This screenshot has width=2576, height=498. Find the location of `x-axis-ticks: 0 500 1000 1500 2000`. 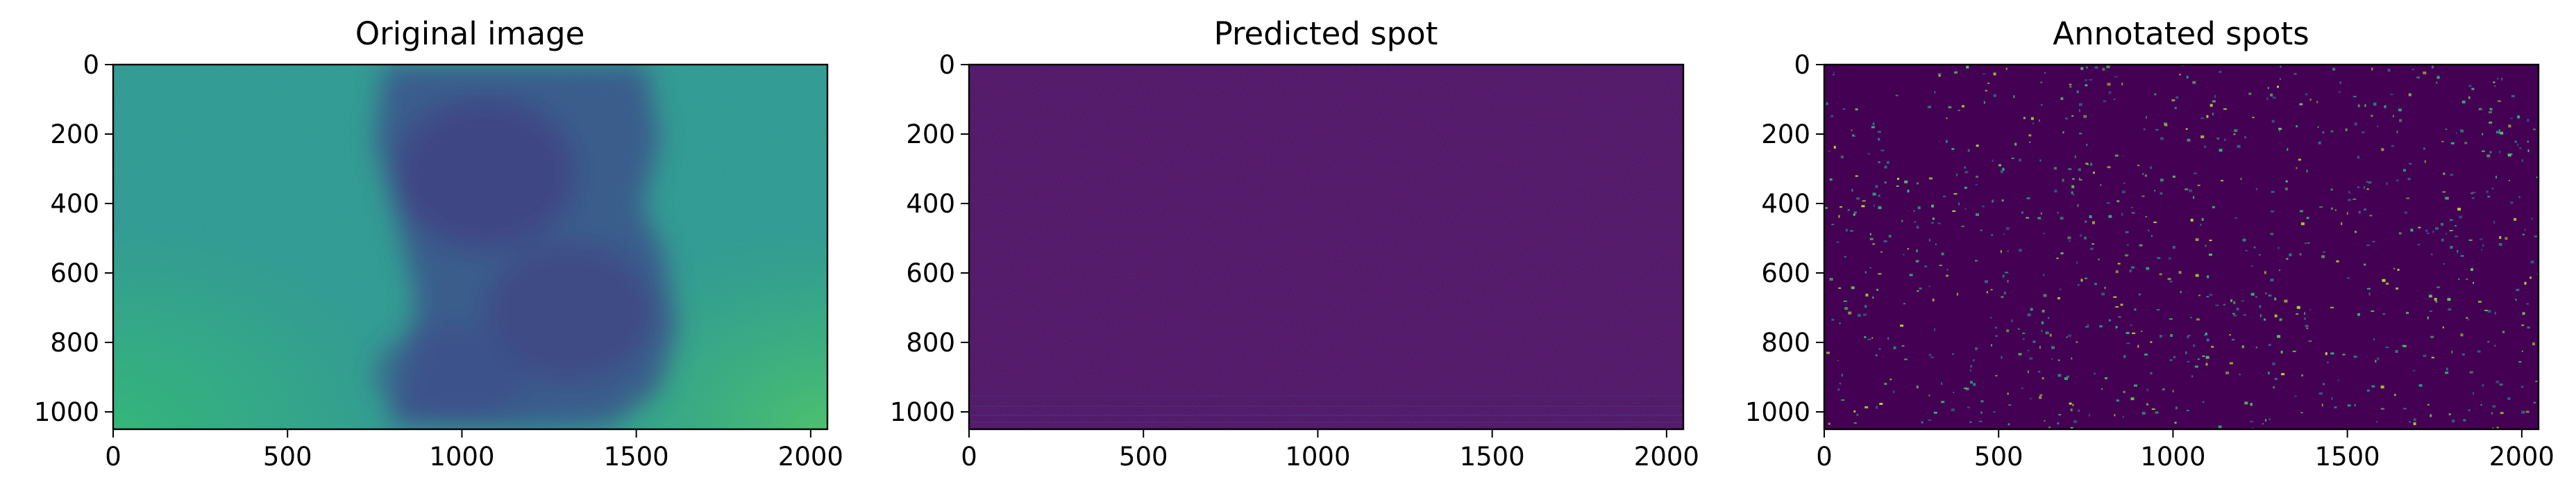

x-axis-ticks: 0 500 1000 1500 2000 is located at coordinates (474, 450).